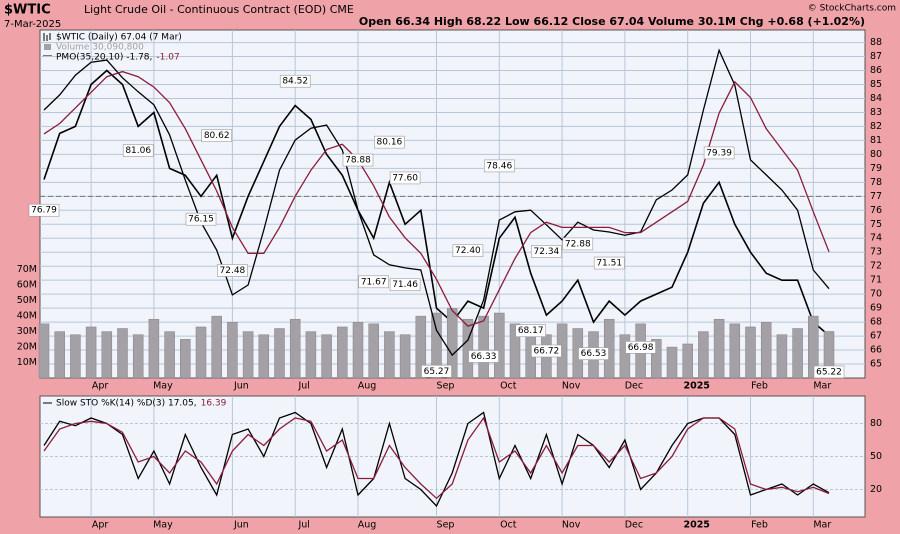 Image resolution: width=900 pixels, height=534 pixels. What do you see at coordinates (876, 280) in the screenshot?
I see `y-tick-label: 71` at bounding box center [876, 280].